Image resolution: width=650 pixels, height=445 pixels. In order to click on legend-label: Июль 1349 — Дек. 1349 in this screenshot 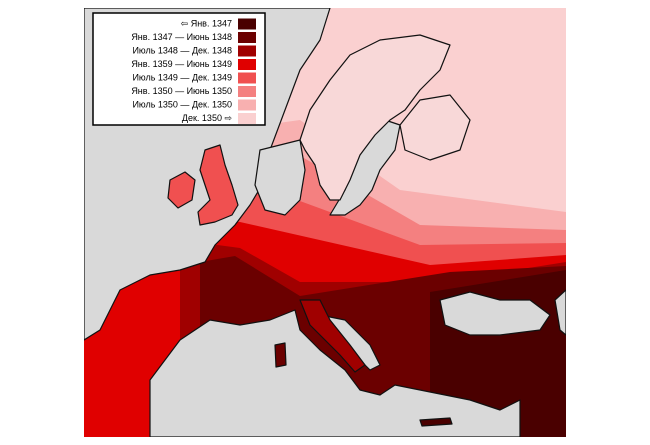, I will do `click(182, 77)`.